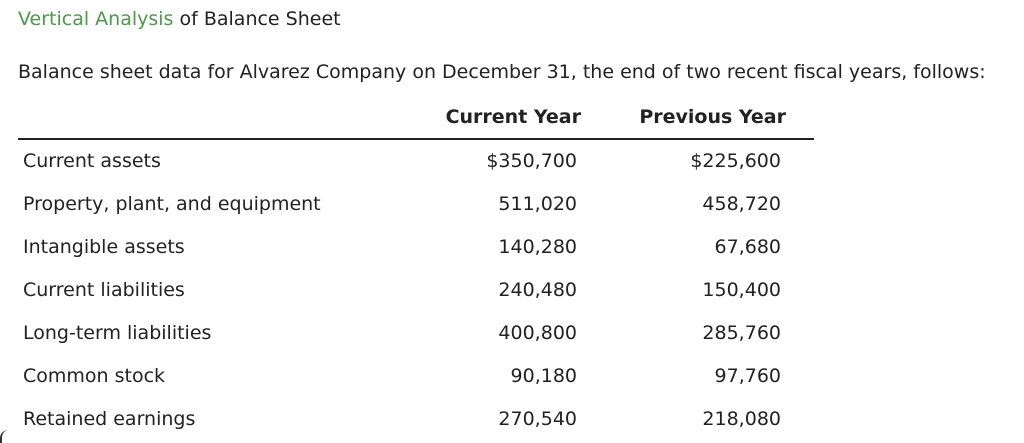  Describe the element at coordinates (109, 419) in the screenshot. I see `row-label: Retained earnings` at that location.